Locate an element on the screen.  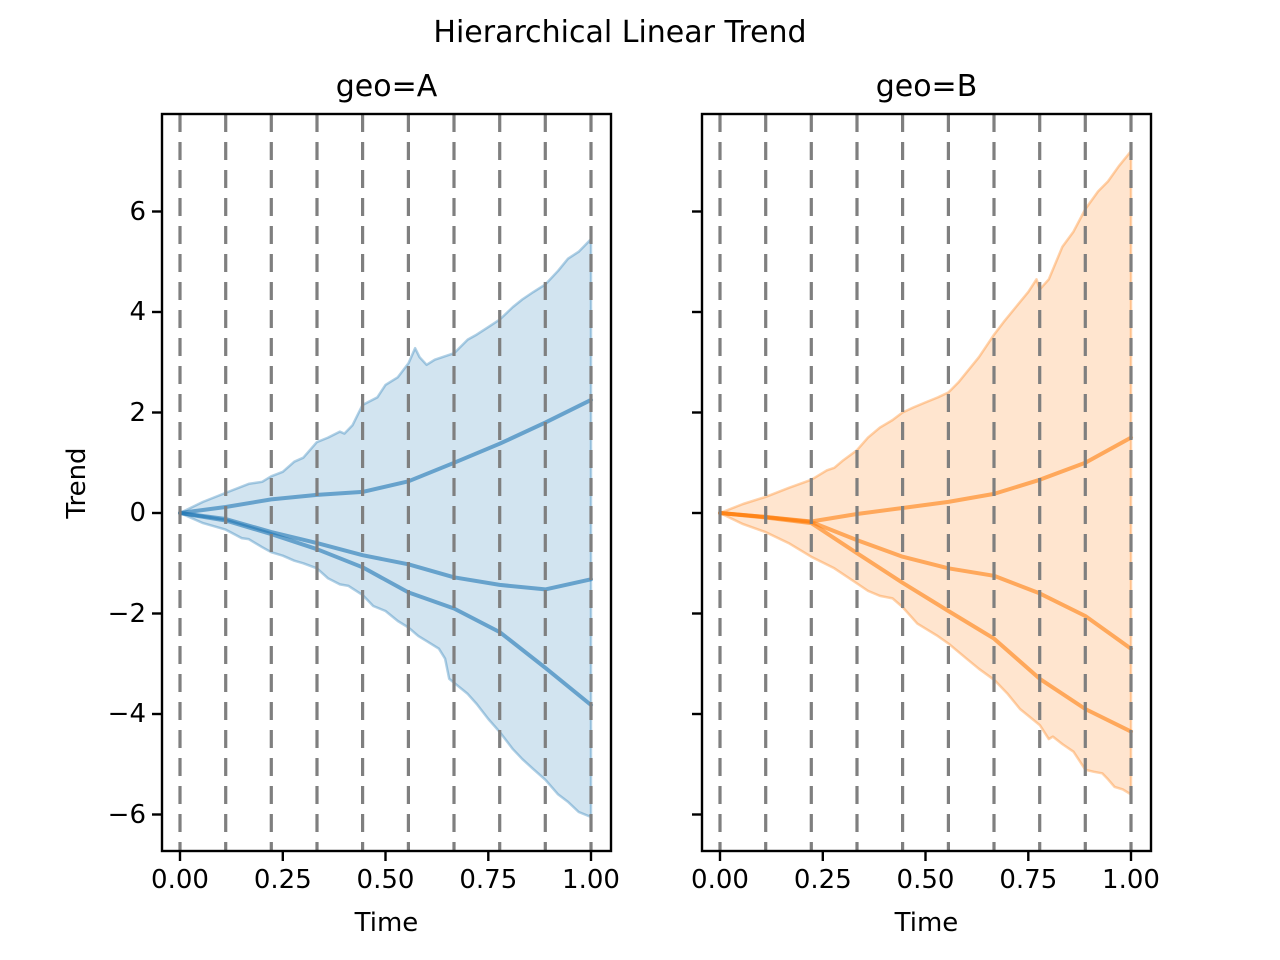
figure-title: Hierarchical Linear Trend is located at coordinates (620, 32).